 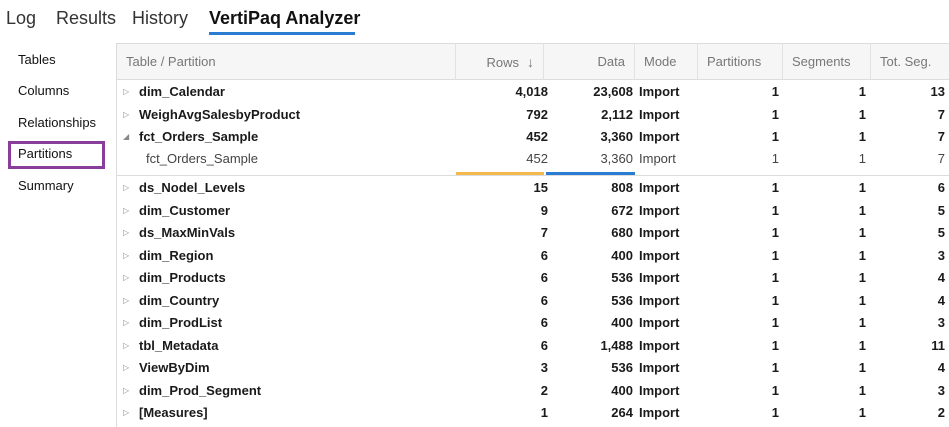 What do you see at coordinates (533, 323) in the screenshot?
I see `table-row: ▷ dim_ProdList 6 400 Import 1 1 3` at bounding box center [533, 323].